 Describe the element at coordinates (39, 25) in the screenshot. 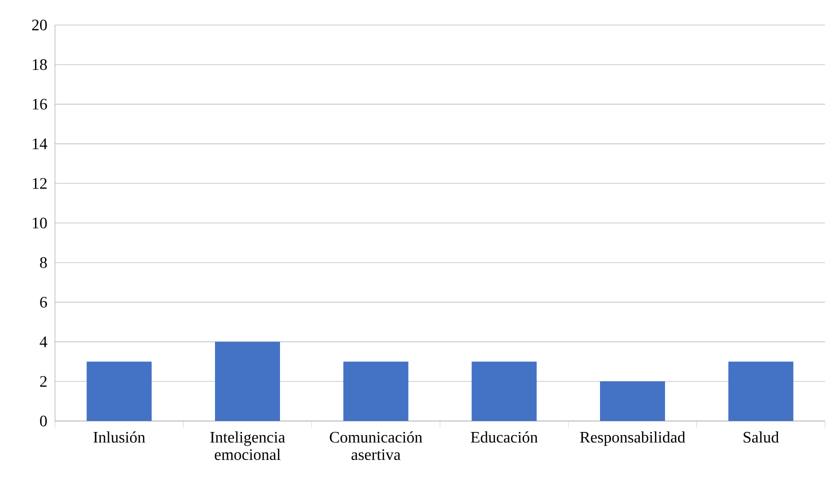

I see `y-tick-label: 20` at that location.